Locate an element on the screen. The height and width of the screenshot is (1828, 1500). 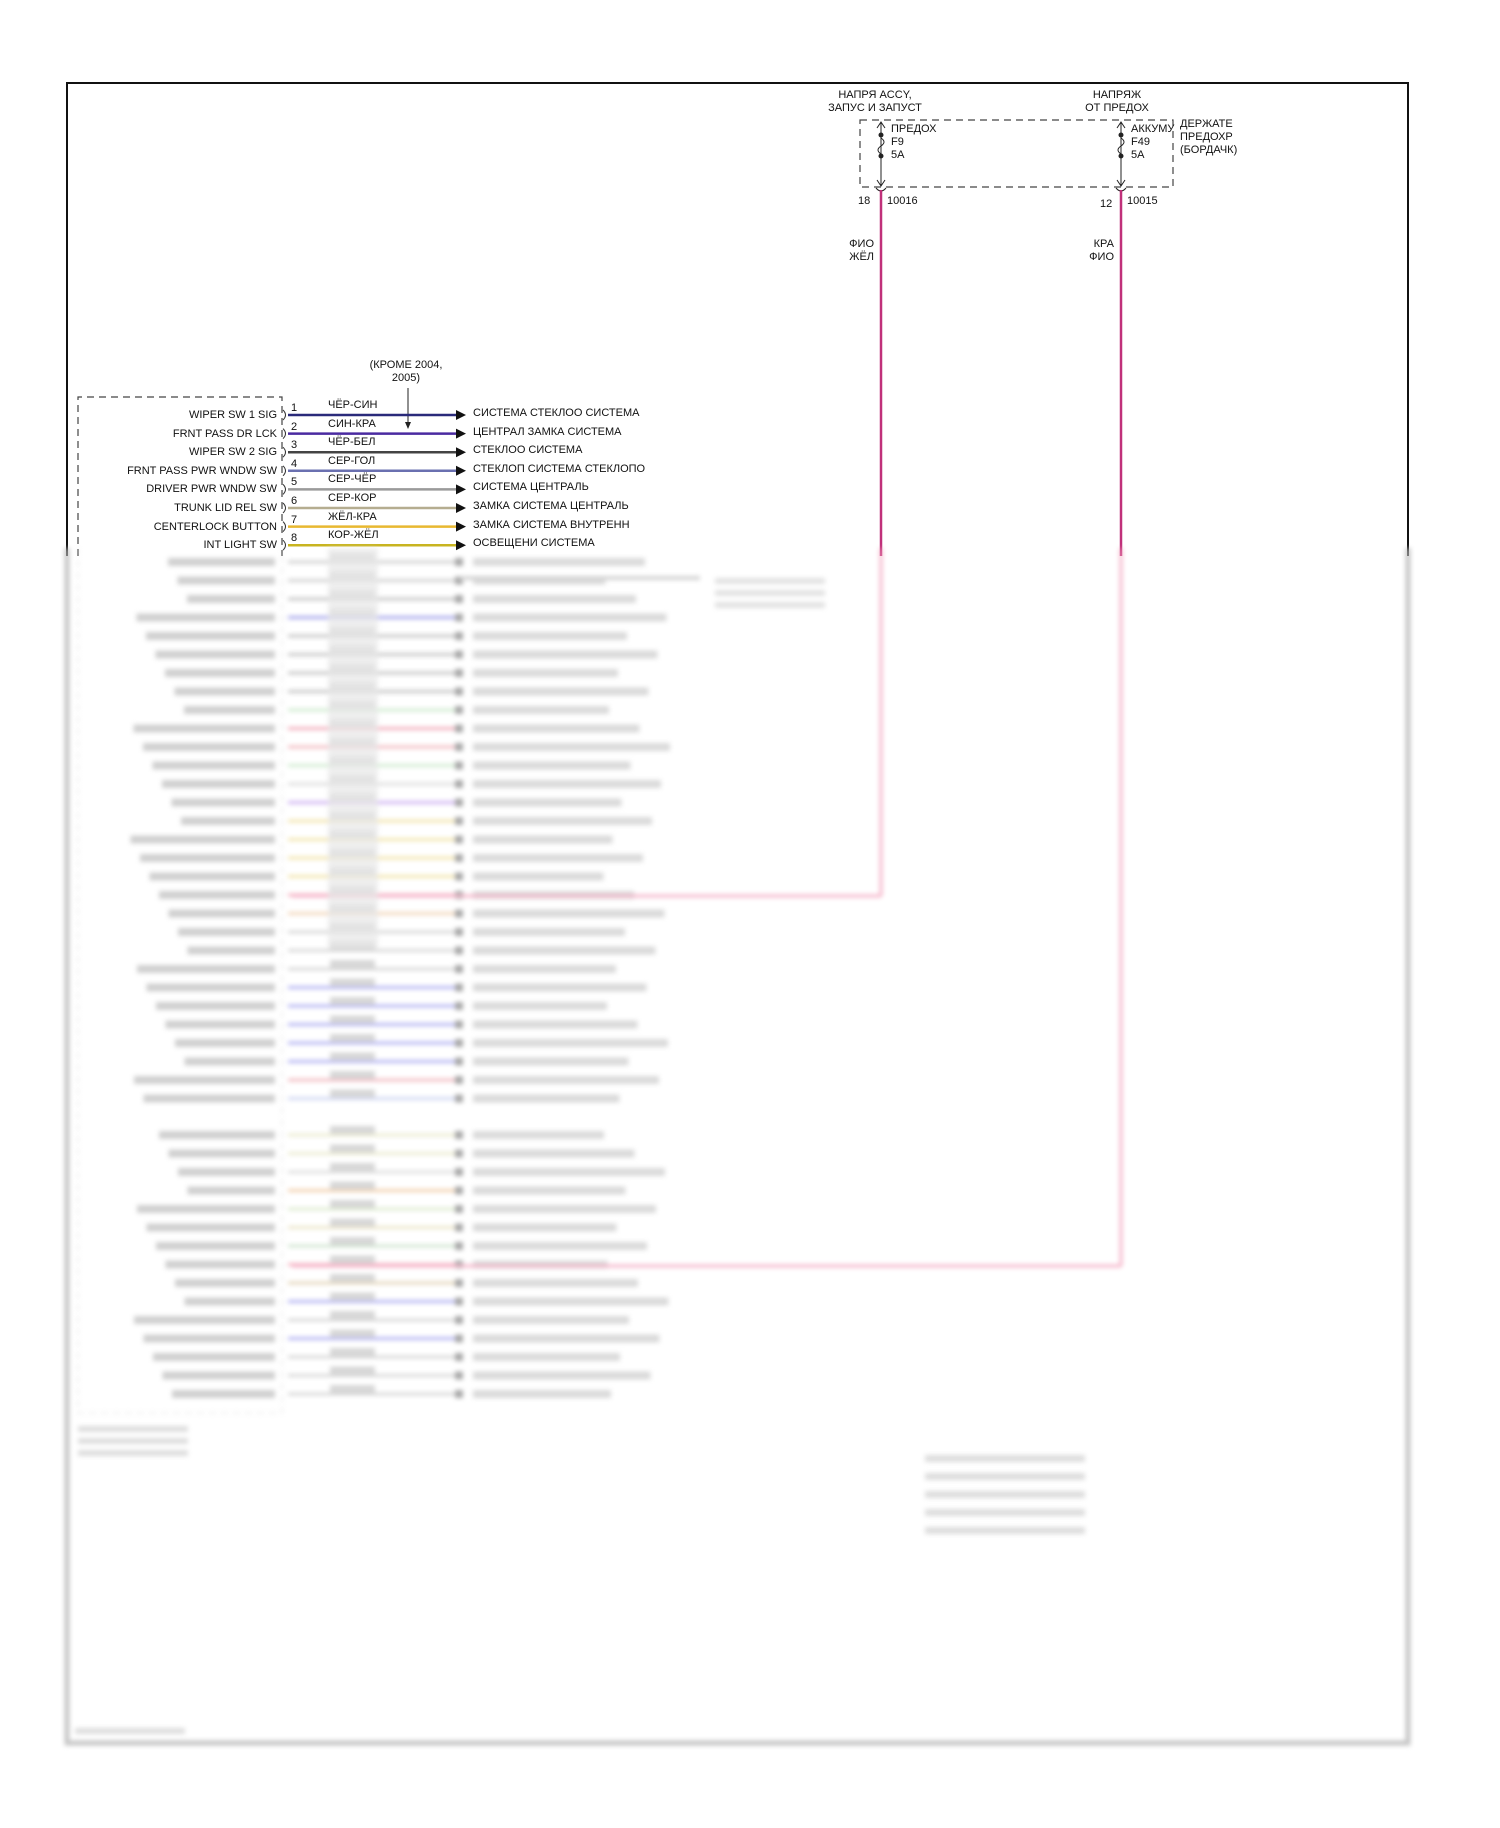
fuse1-pin: 18 is located at coordinates (864, 201).